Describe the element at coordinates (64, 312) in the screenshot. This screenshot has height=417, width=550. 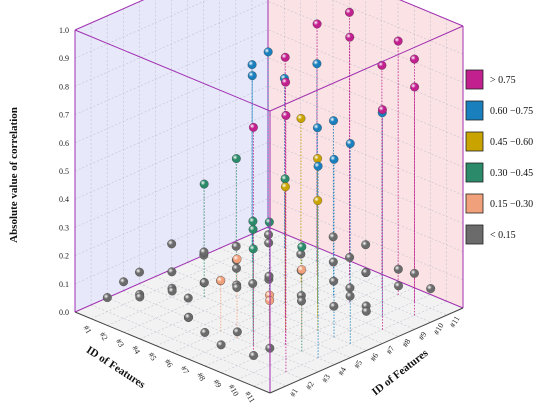
I see `z-tick-label: 0.0` at that location.